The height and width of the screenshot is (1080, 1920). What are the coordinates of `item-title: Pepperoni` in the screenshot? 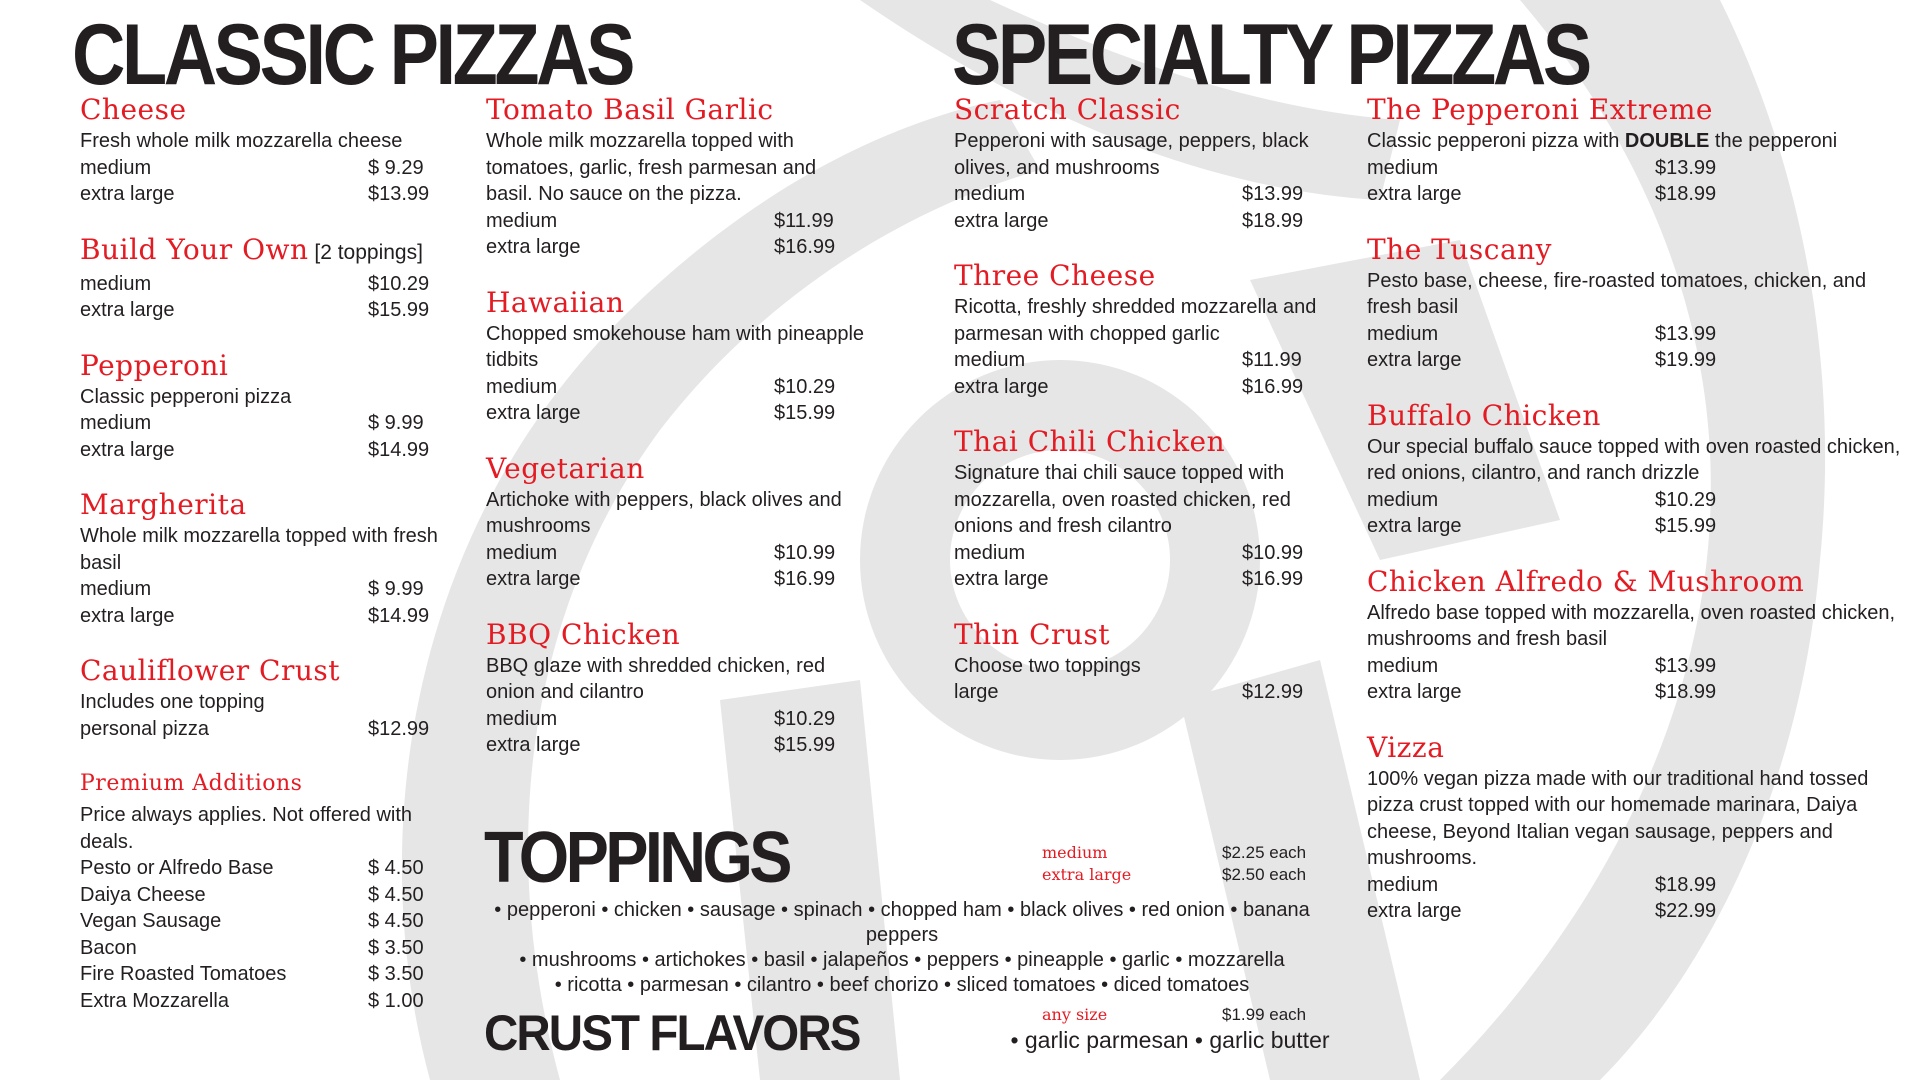 It's located at (154, 365).